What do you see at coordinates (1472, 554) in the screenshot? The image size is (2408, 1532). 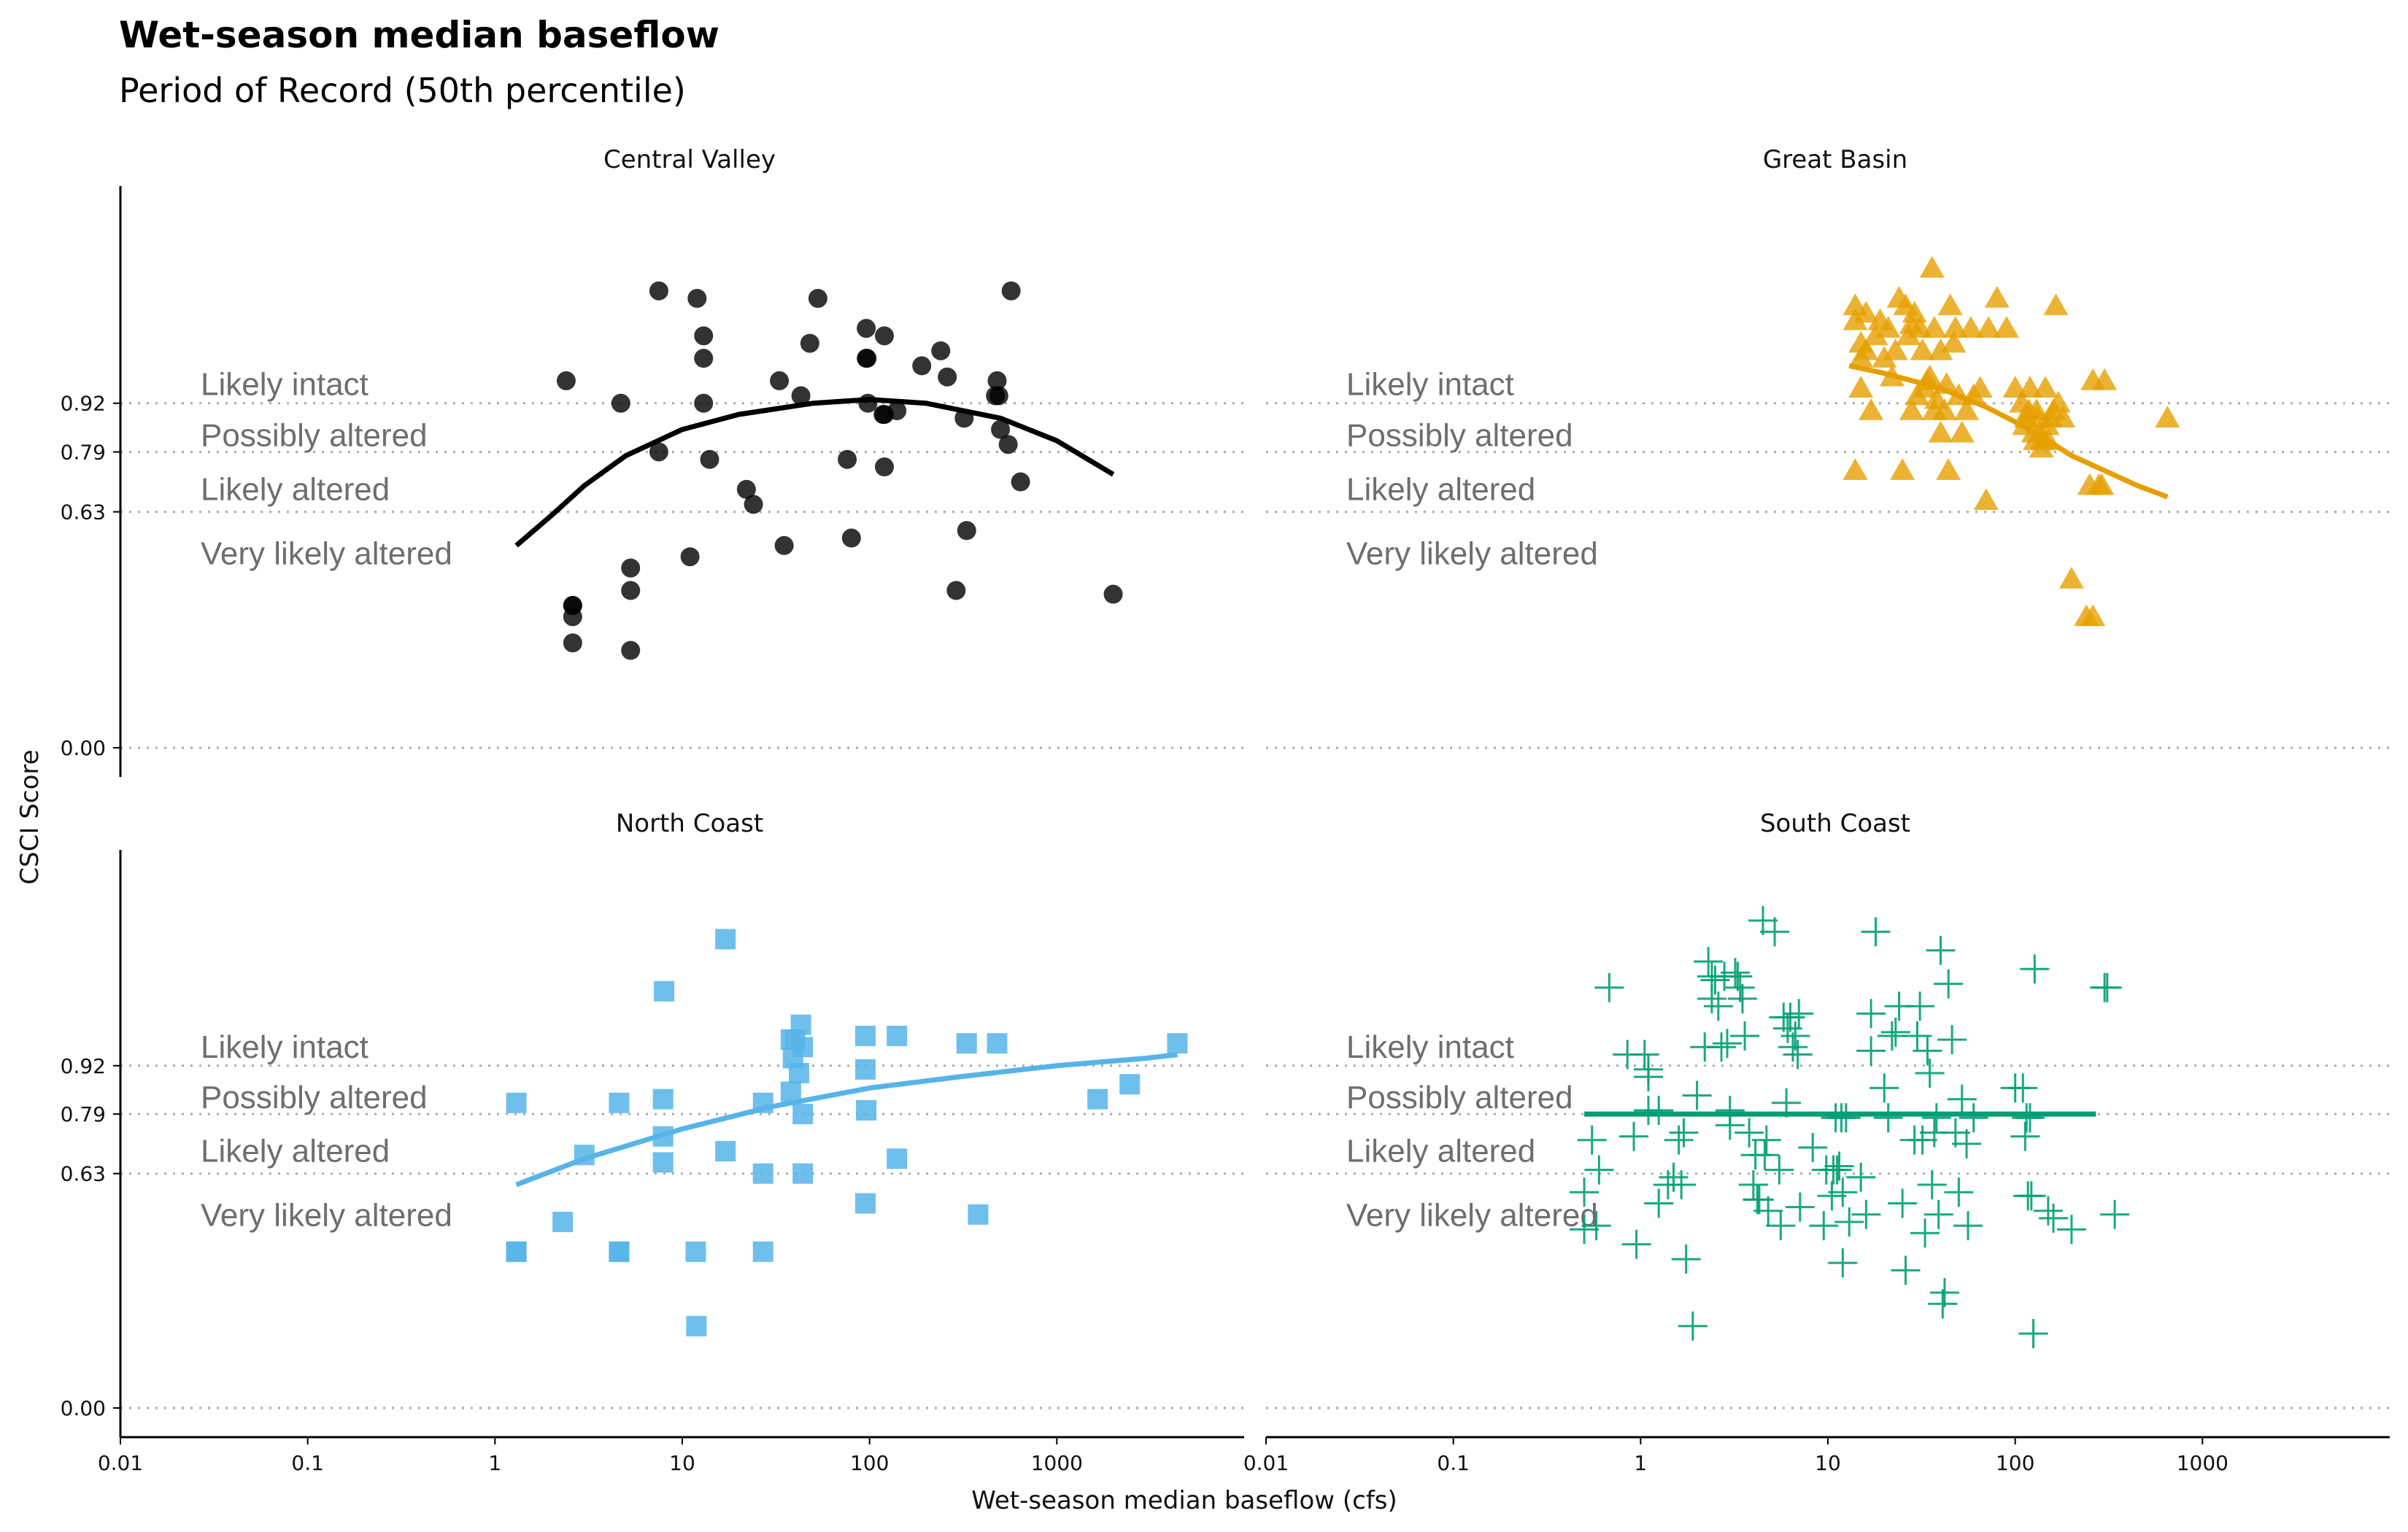 I see `region-label: Very likely altered` at bounding box center [1472, 554].